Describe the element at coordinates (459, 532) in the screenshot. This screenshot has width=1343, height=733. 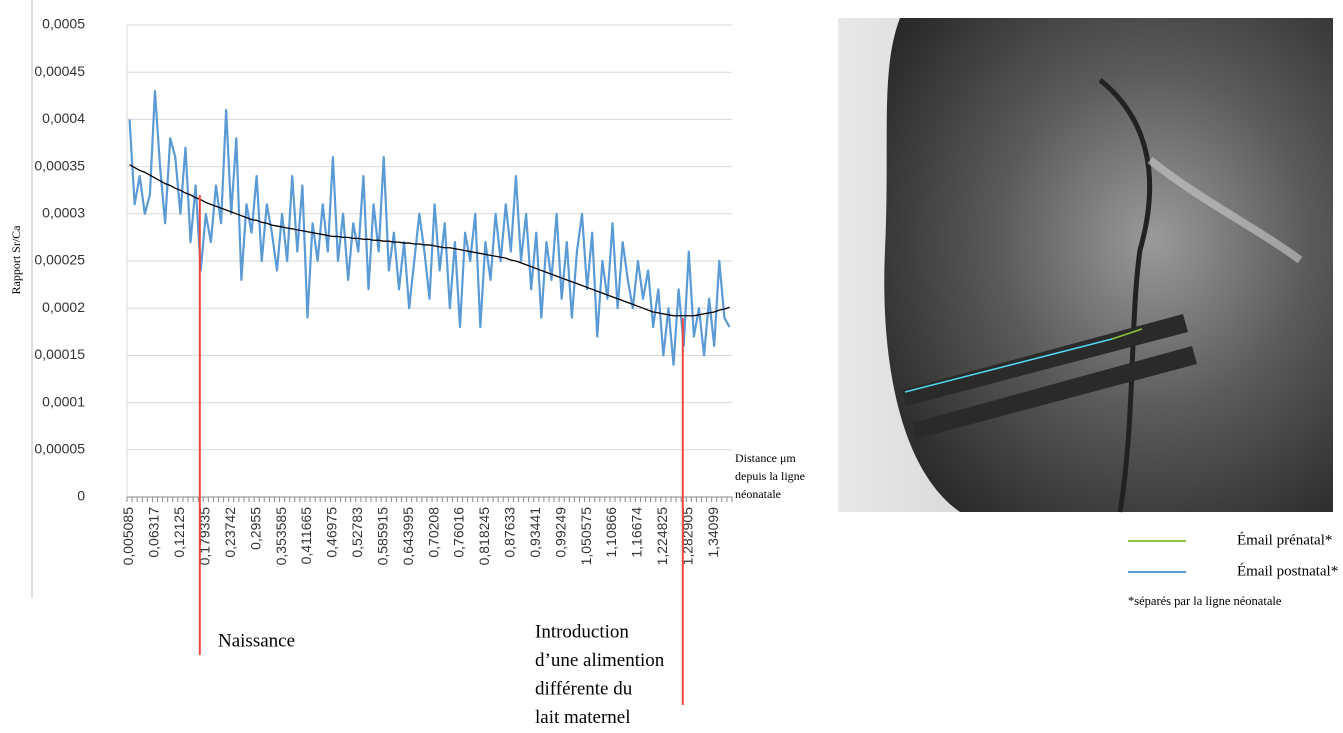
I see `x-tick-label: 0,76016` at that location.